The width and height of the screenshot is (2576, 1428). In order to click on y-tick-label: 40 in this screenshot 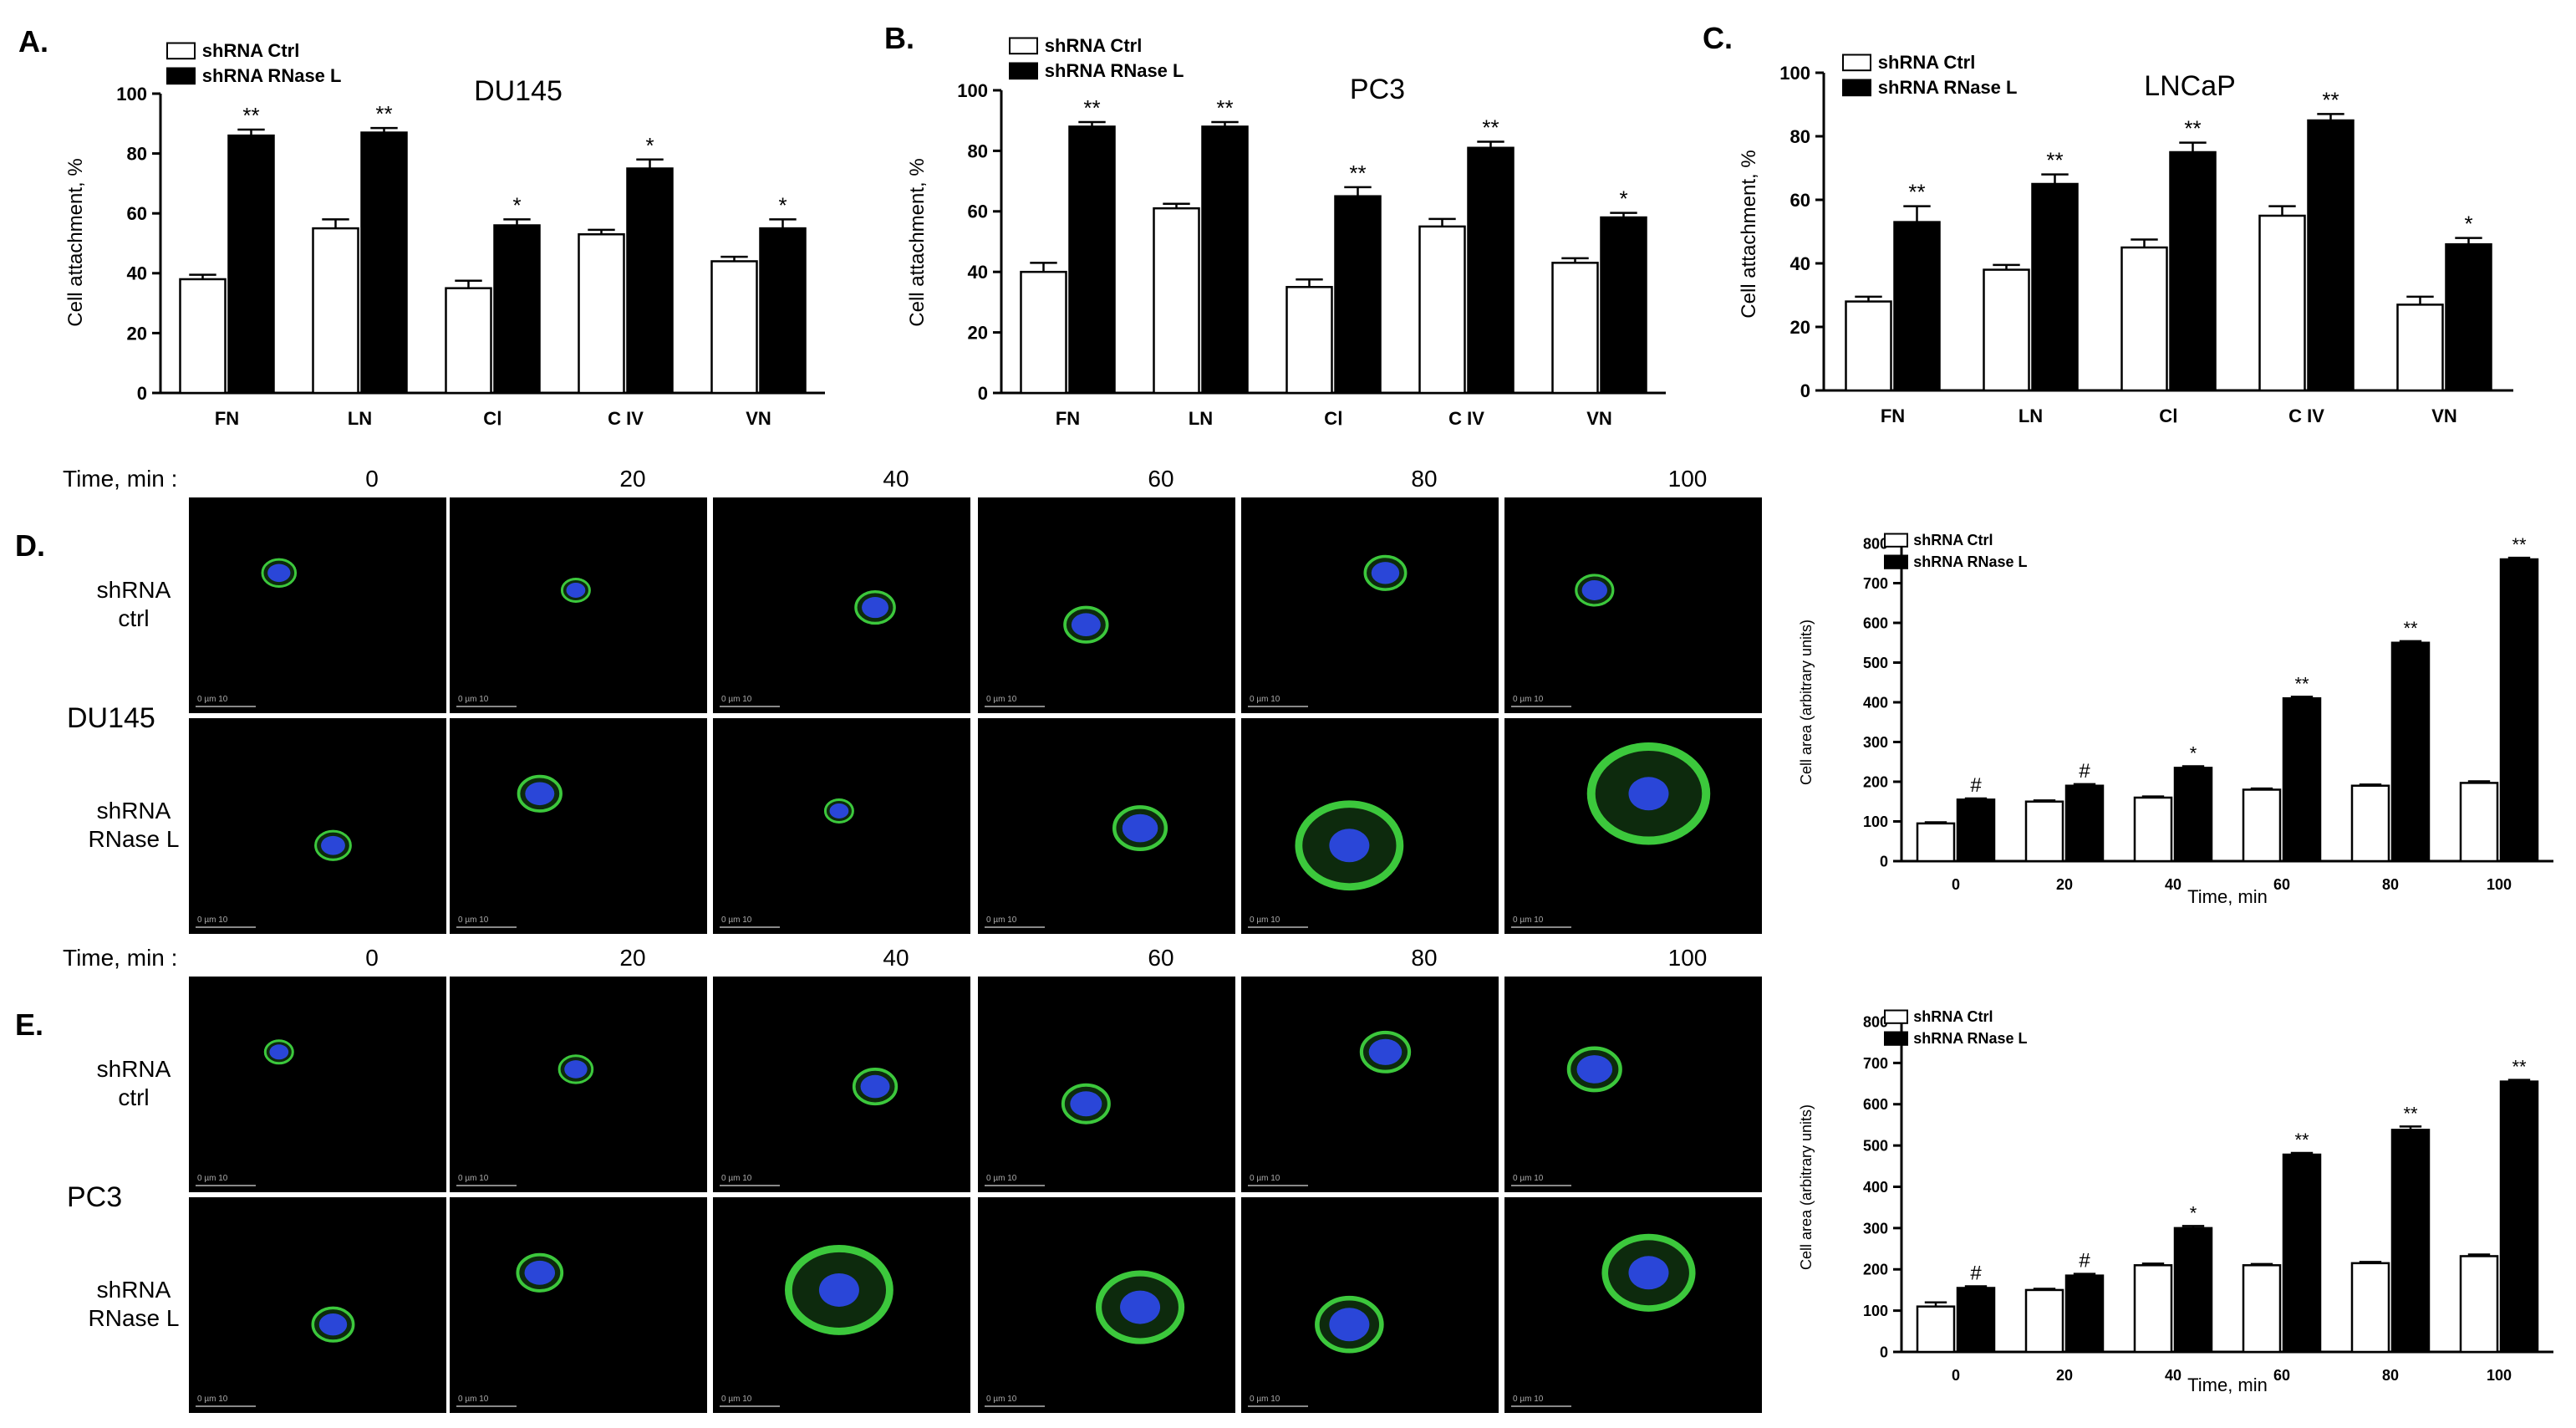, I will do `click(978, 272)`.